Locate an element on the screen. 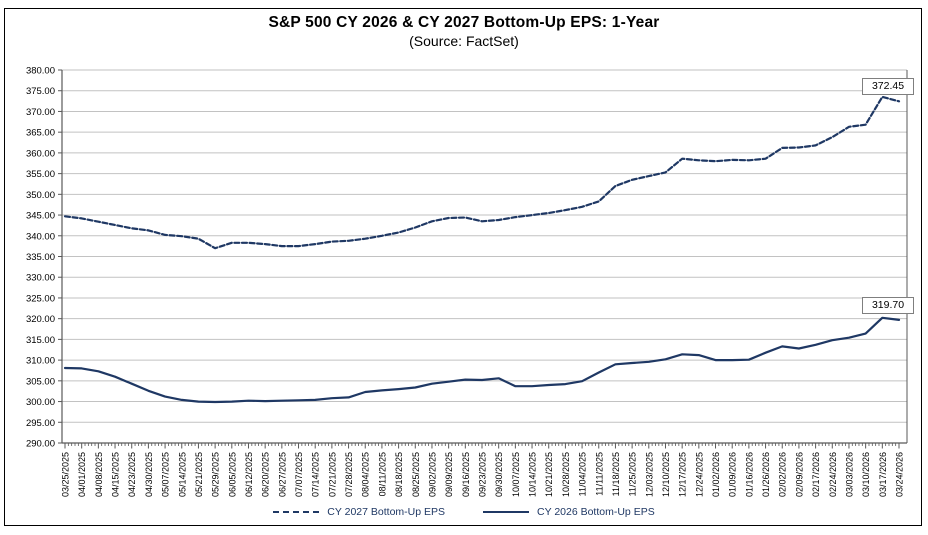 The image size is (928, 535). svg-text: 12/17/2025 is located at coordinates (683, 474).